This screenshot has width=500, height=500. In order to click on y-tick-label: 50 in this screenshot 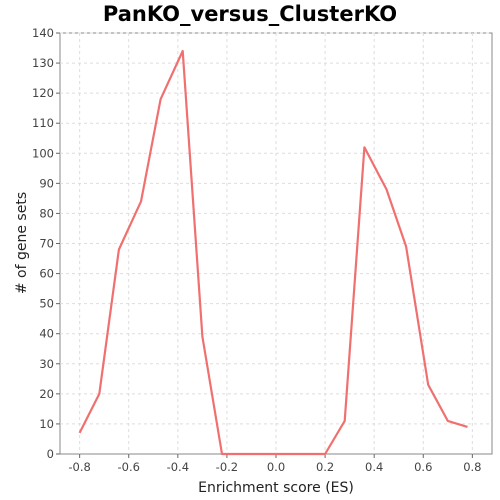, I will do `click(46, 304)`.